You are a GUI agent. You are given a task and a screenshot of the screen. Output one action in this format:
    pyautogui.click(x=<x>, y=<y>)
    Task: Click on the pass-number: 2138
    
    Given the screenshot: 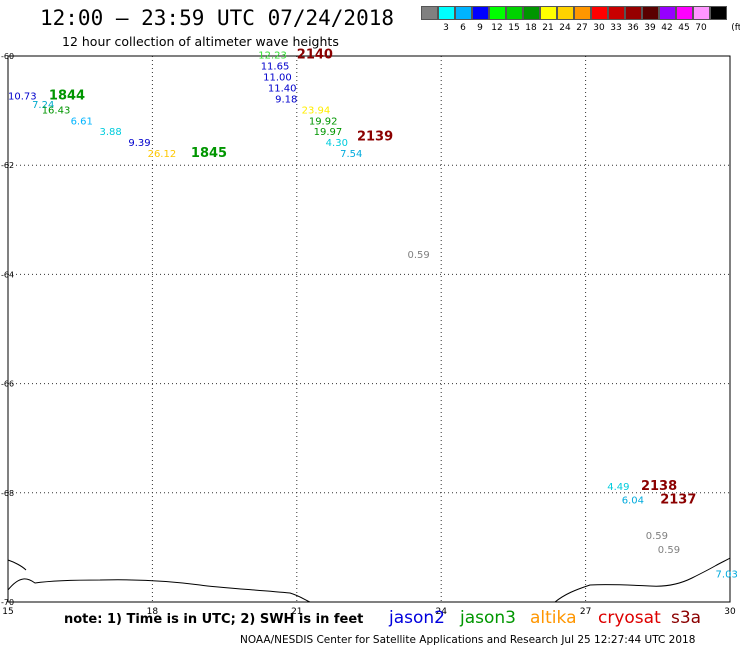 What is the action you would take?
    pyautogui.click(x=659, y=486)
    